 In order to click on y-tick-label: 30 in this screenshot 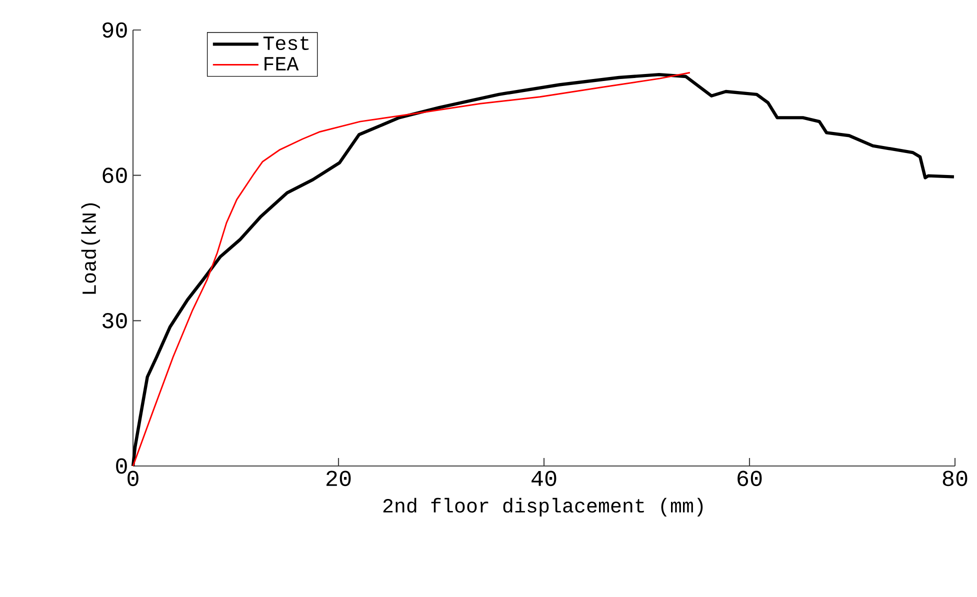, I will do `click(114, 320)`.